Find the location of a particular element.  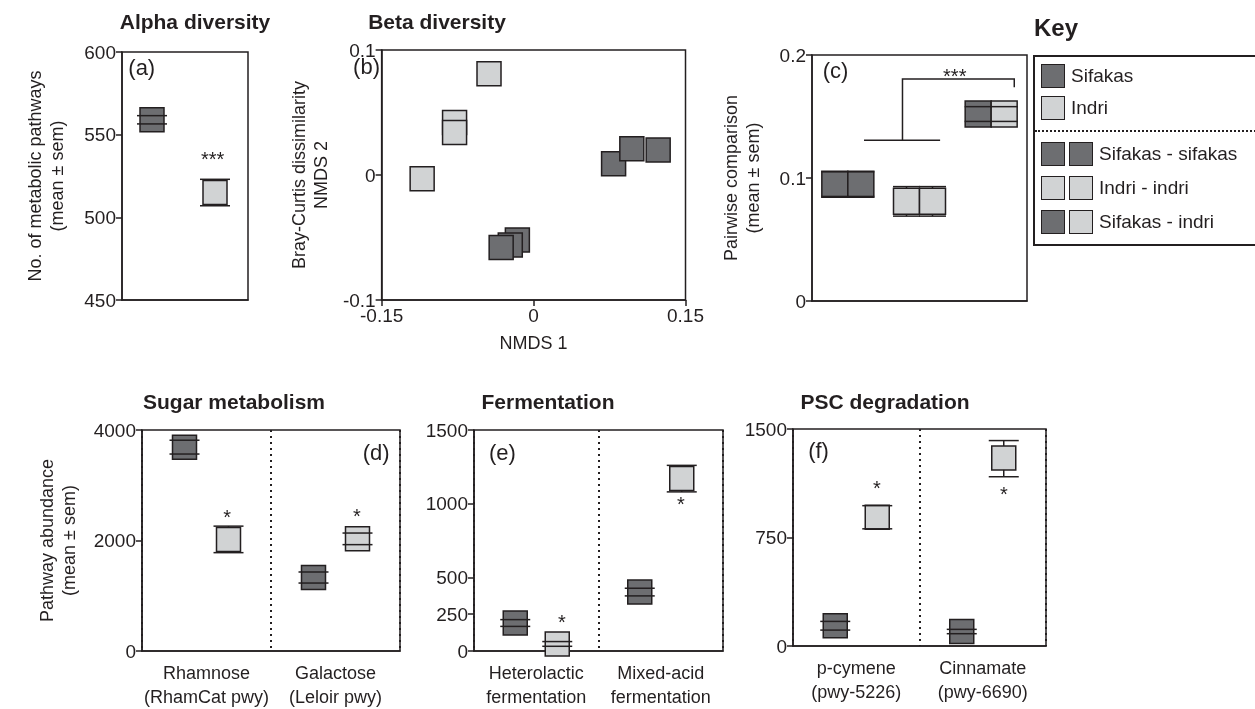

y-axis-title: No. of metabolic pathways (mean ± sem) is located at coordinates (46, 176).